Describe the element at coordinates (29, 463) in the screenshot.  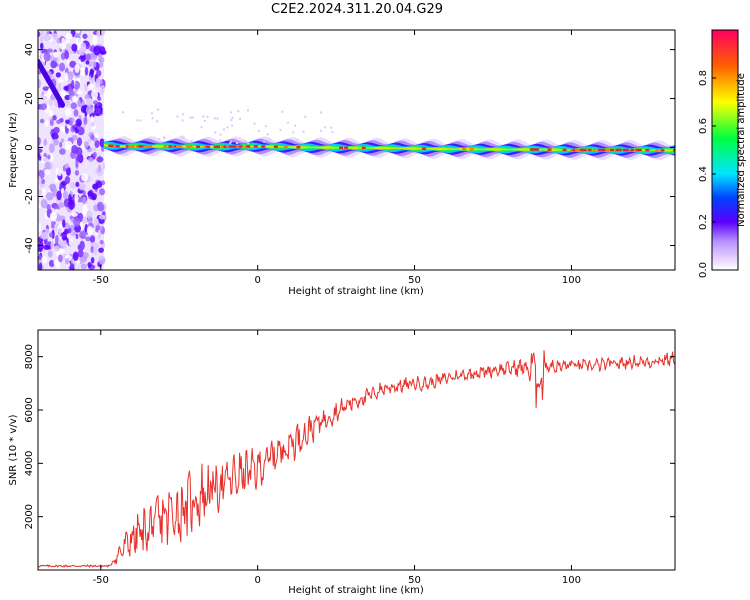
I see `y-tick-label: 4000` at that location.